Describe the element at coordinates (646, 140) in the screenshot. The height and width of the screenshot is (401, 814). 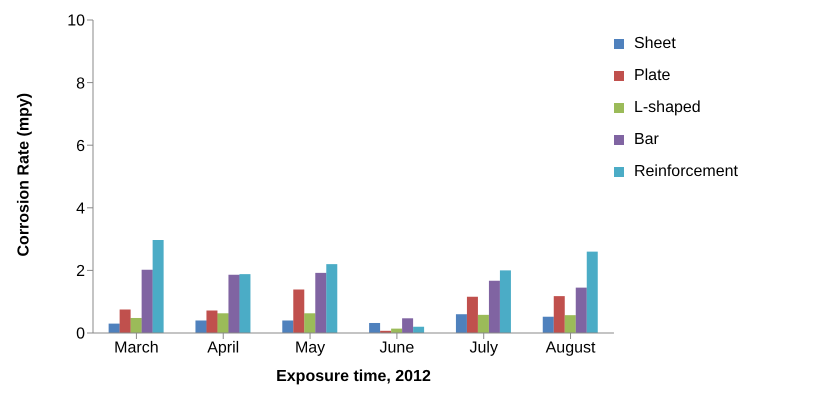
I see `legend-label: Bar` at that location.